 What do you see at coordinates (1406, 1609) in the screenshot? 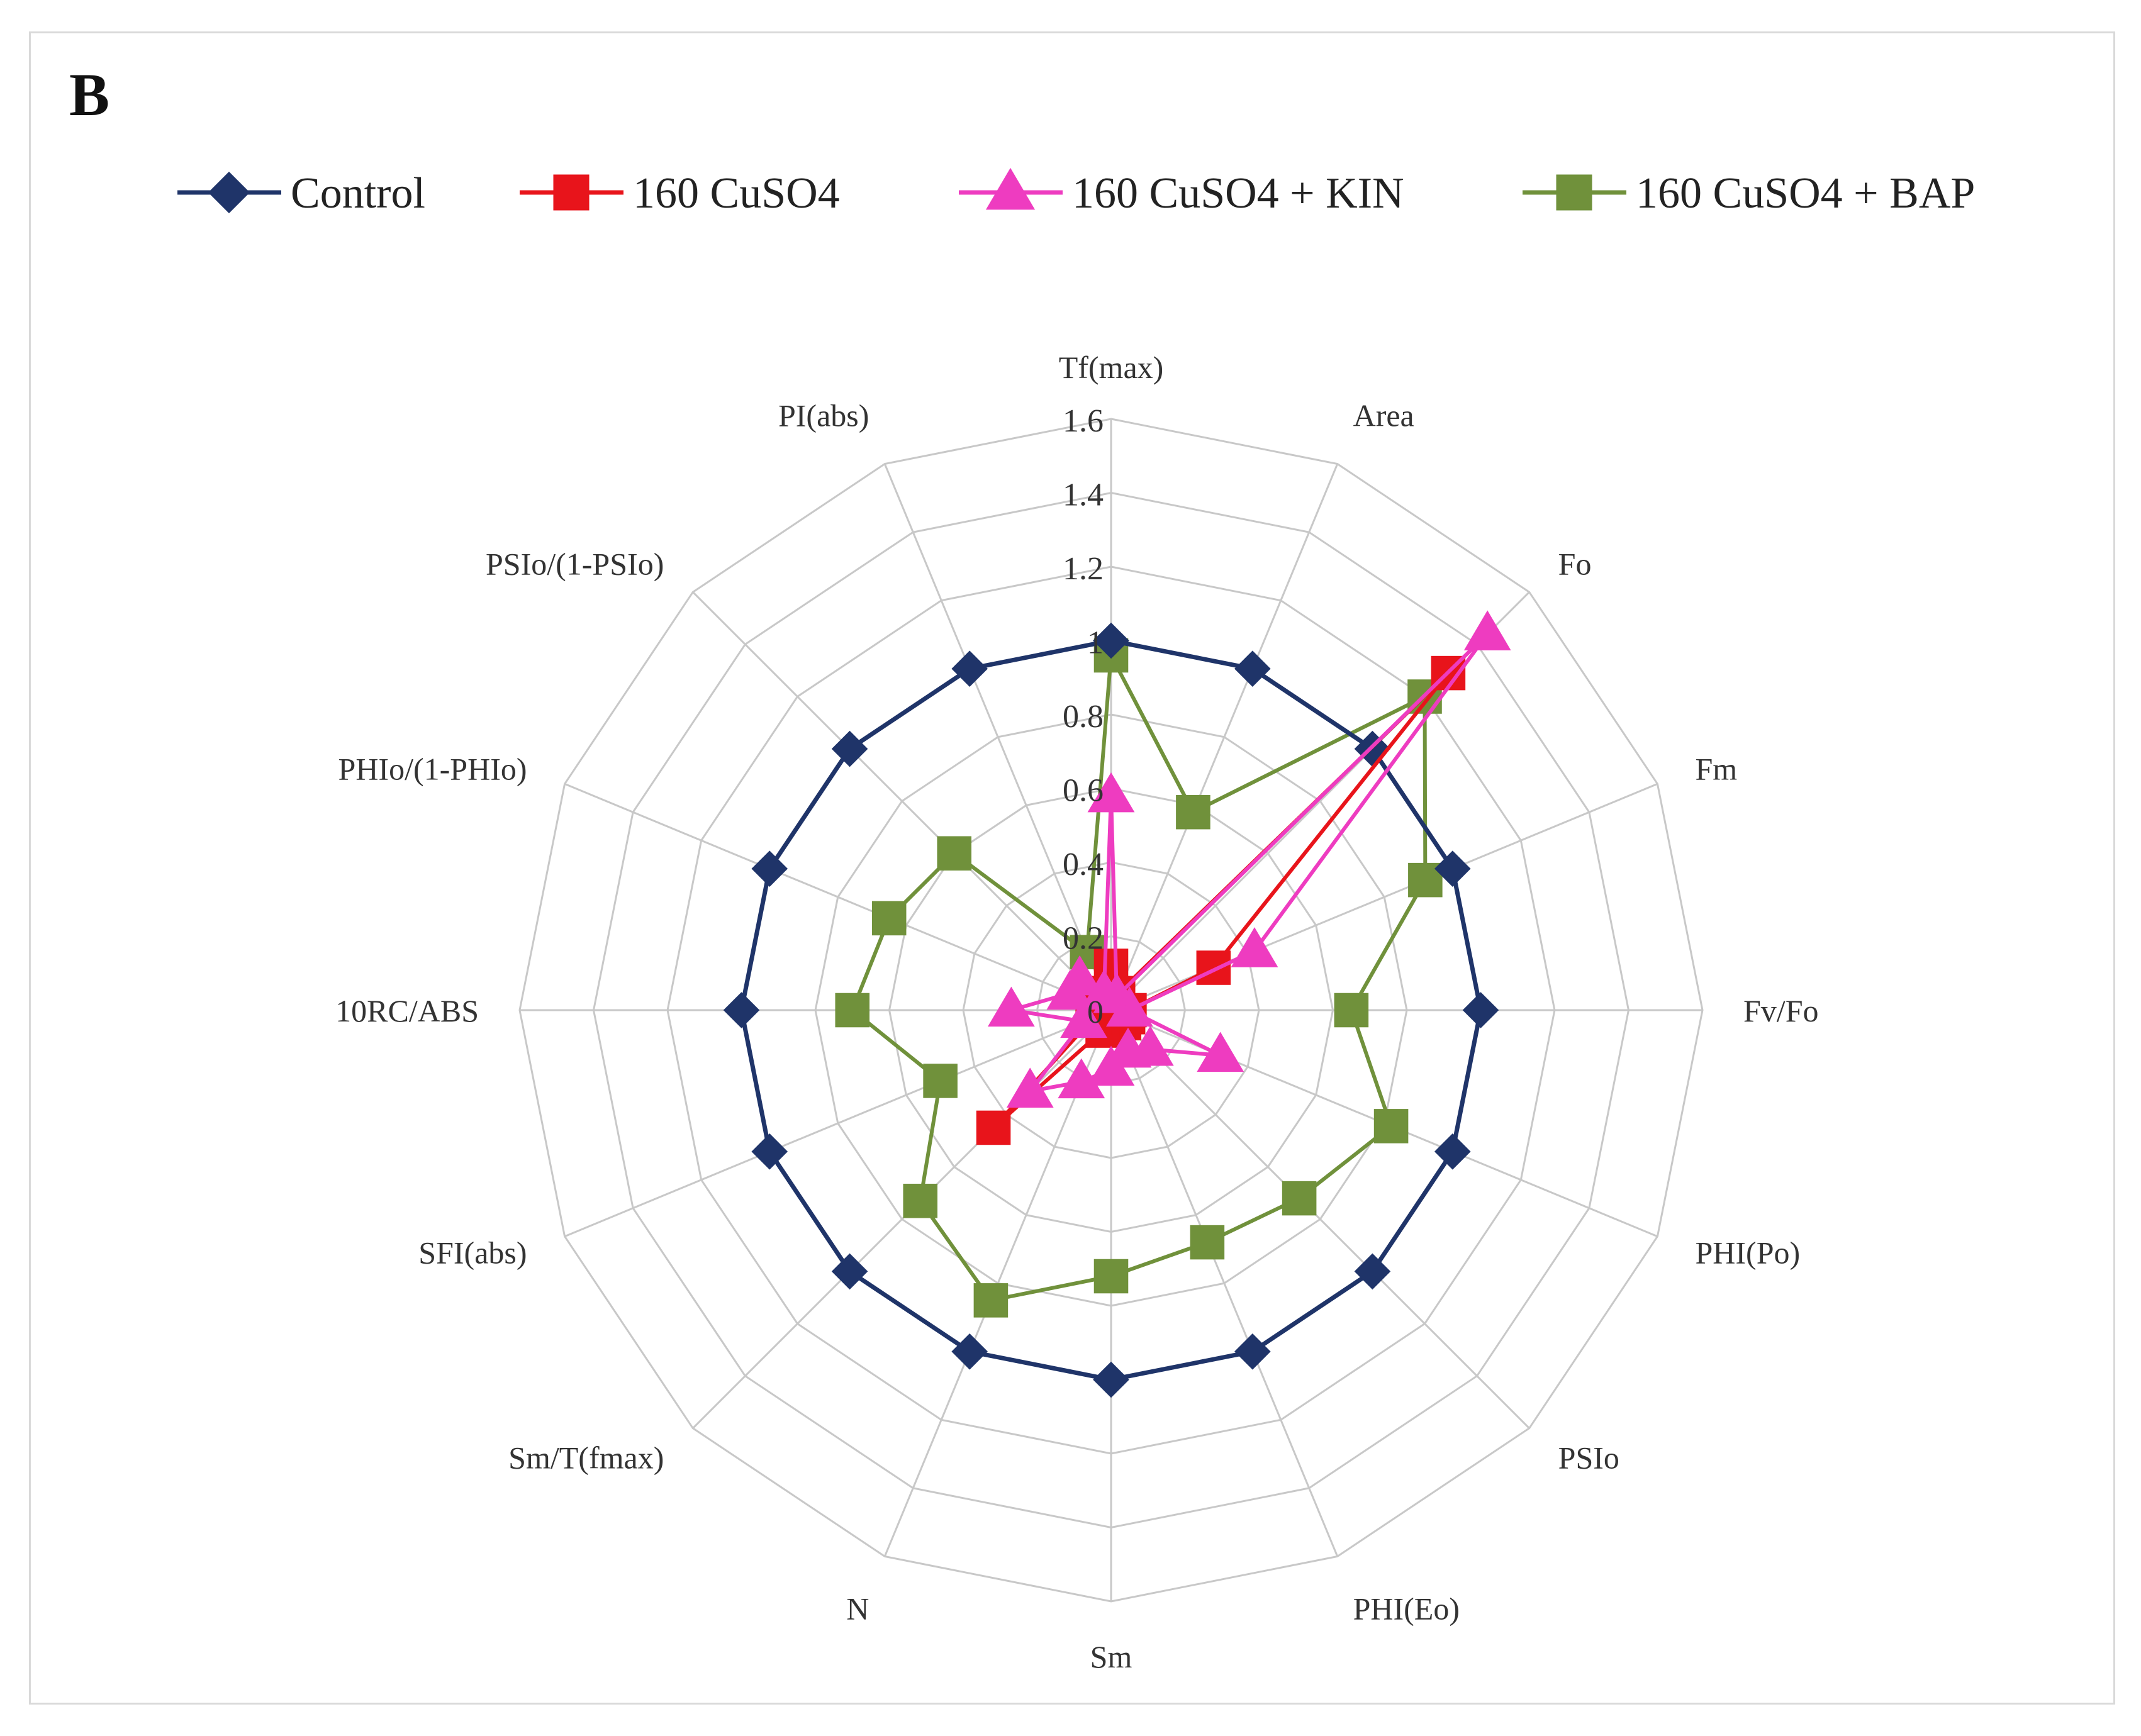
I see `axis-label: PHI(Eo)` at bounding box center [1406, 1609].